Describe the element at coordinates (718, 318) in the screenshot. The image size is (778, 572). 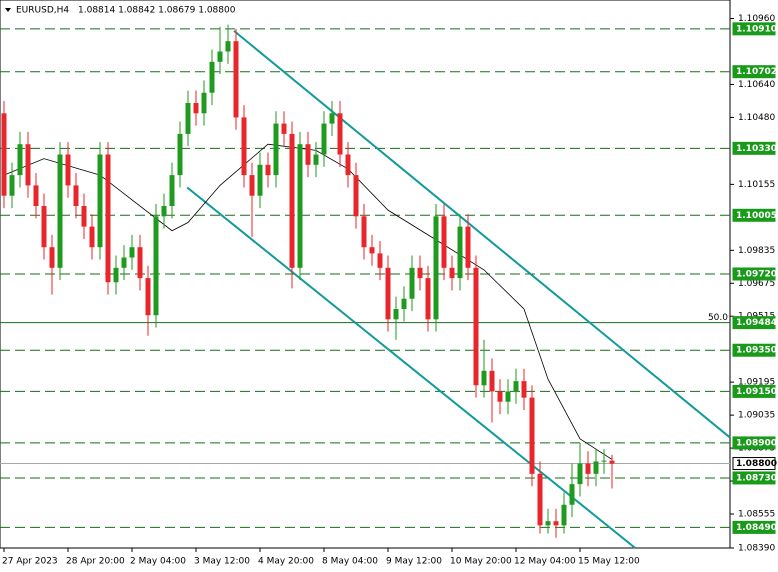
I see `fib-text: 50.0` at that location.